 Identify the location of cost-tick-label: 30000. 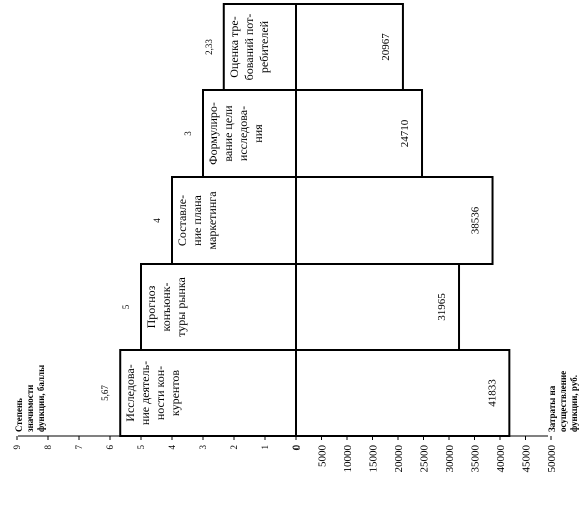
(450, 459).